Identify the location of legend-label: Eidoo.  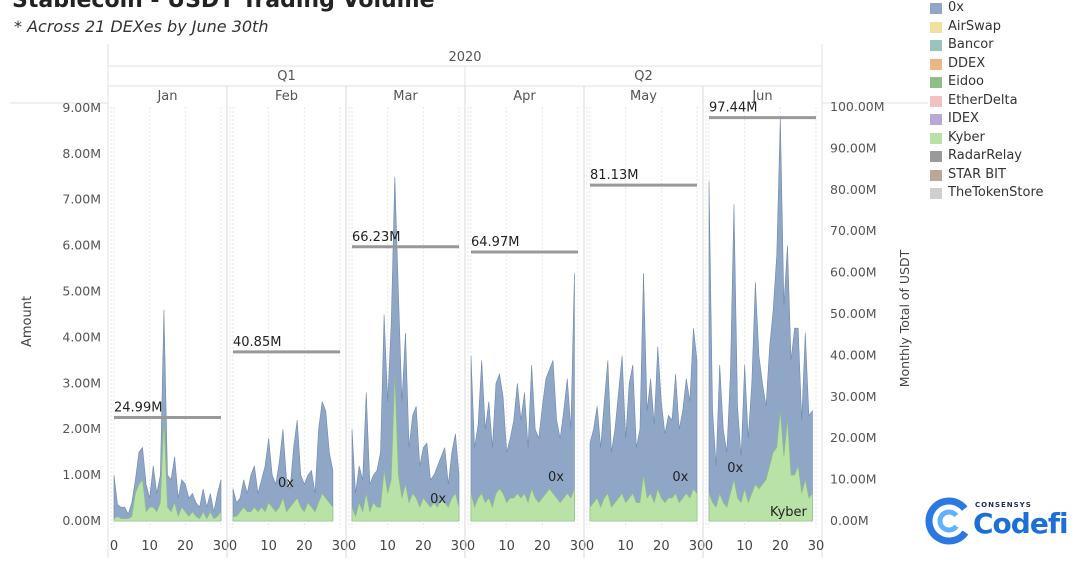
(966, 81).